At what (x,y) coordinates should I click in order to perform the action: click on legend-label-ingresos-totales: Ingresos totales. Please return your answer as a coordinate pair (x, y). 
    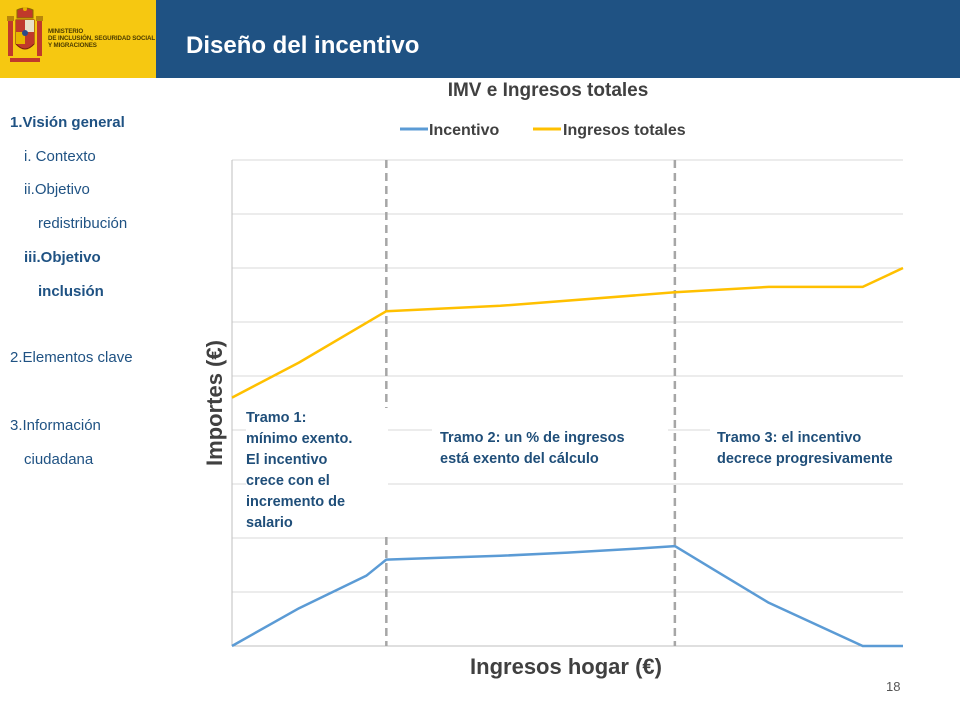
    Looking at the image, I should click on (624, 130).